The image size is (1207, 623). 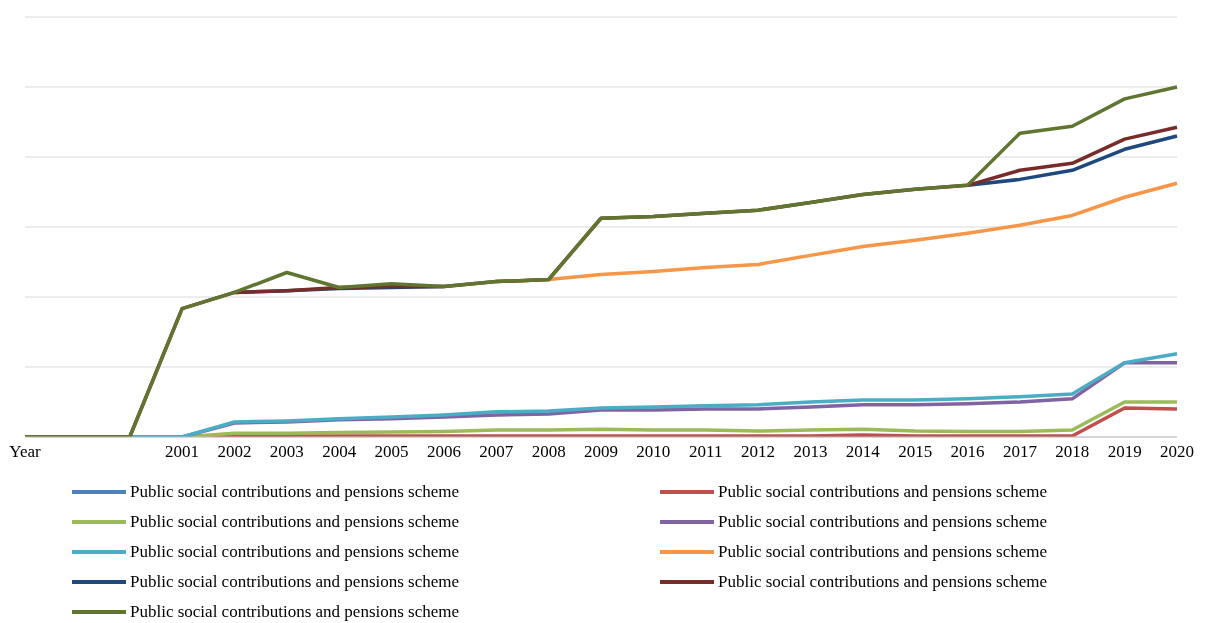 What do you see at coordinates (706, 452) in the screenshot?
I see `x-tick-label: 2011` at bounding box center [706, 452].